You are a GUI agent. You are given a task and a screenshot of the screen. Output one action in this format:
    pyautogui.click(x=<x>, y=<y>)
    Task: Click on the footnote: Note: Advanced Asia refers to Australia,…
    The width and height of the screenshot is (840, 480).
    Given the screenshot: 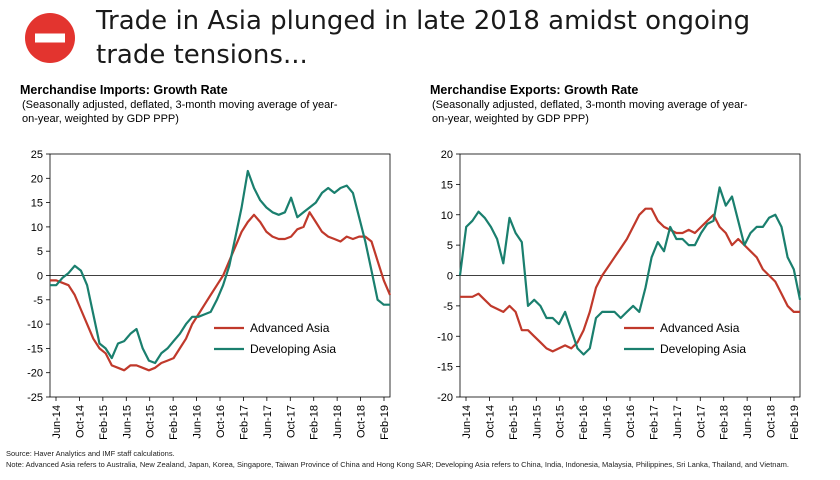 What is the action you would take?
    pyautogui.click(x=397, y=464)
    